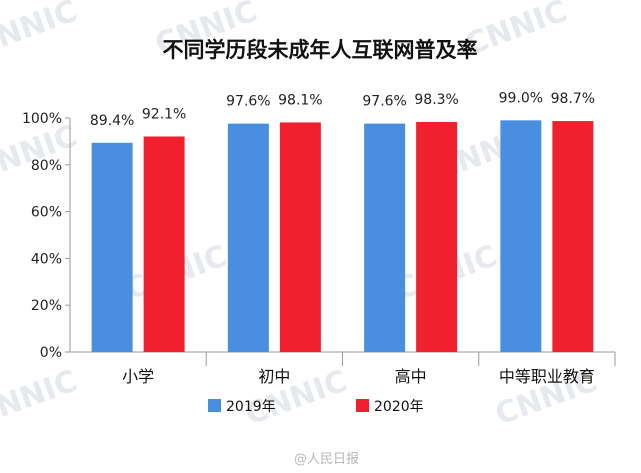 The image size is (641, 473). Describe the element at coordinates (251, 407) in the screenshot. I see `legend-label: 2019年` at that location.